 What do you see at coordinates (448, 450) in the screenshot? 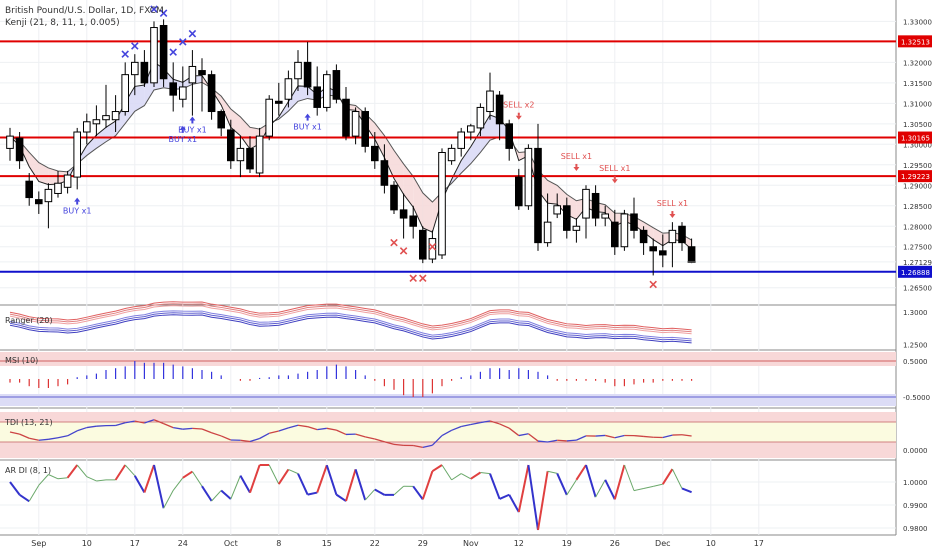
I see `tdi-lower-zone` at bounding box center [448, 450].